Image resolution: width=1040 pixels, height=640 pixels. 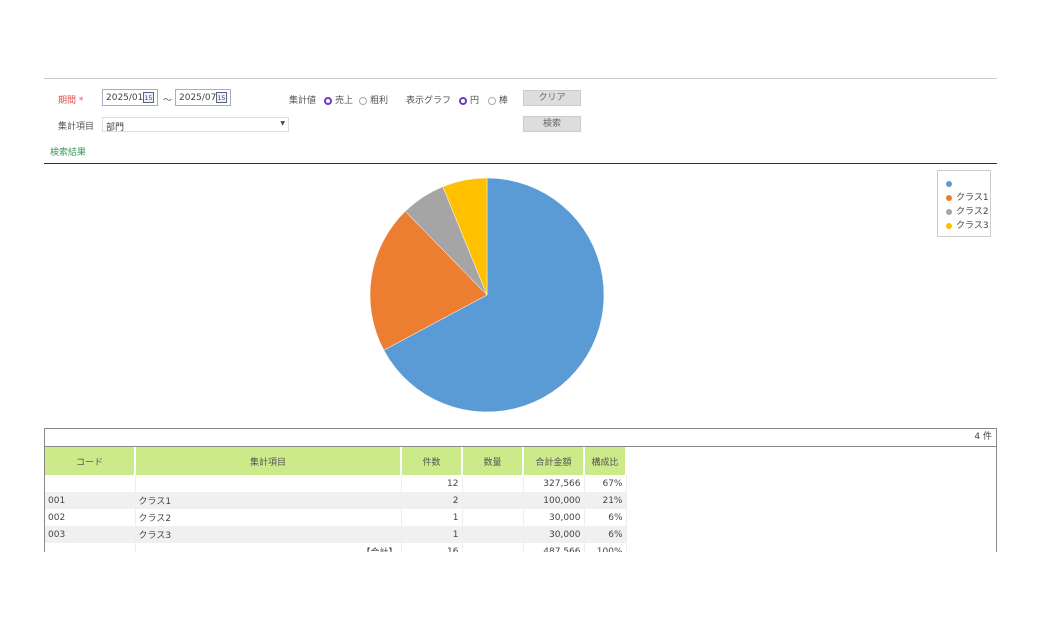 What do you see at coordinates (90, 517) in the screenshot?
I see `table-cell: 002` at bounding box center [90, 517].